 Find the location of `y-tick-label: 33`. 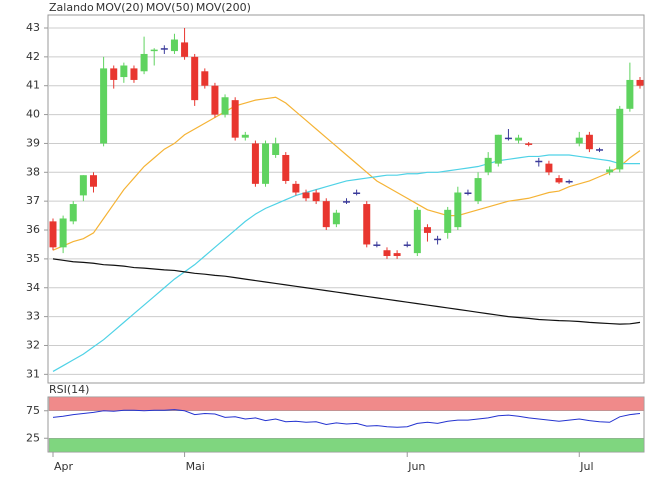

y-tick-label: 33 is located at coordinates (33, 316).